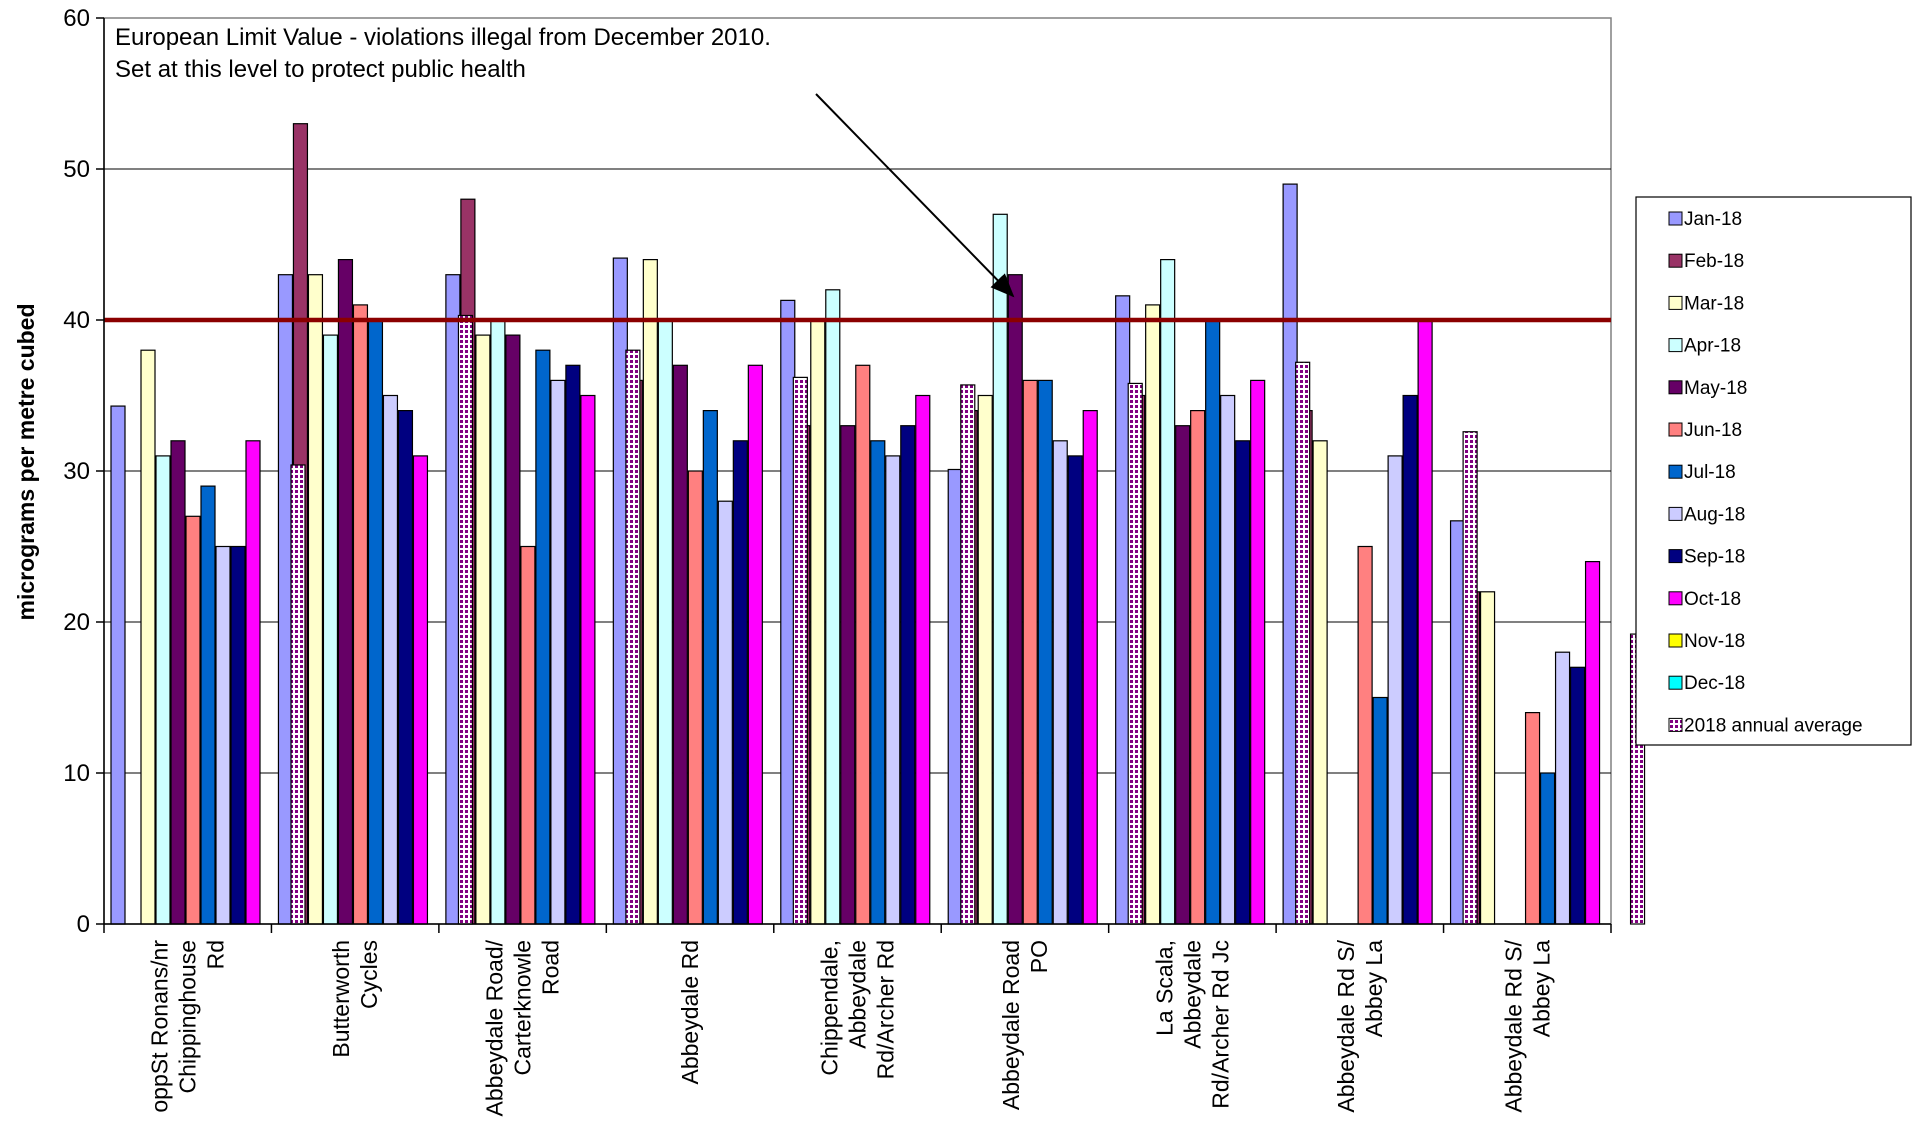 This screenshot has height=1143, width=1917. What do you see at coordinates (1714, 557) in the screenshot?
I see `legend-label: Sep-18` at bounding box center [1714, 557].